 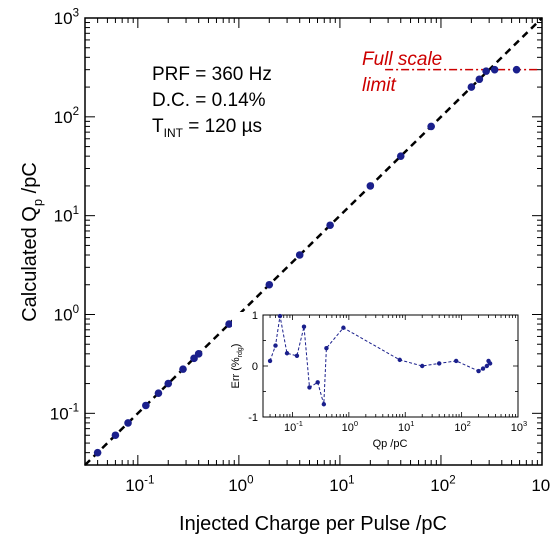 I want to click on x-axis-label: Injected Charge per Pulse /pC, so click(x=313, y=524).